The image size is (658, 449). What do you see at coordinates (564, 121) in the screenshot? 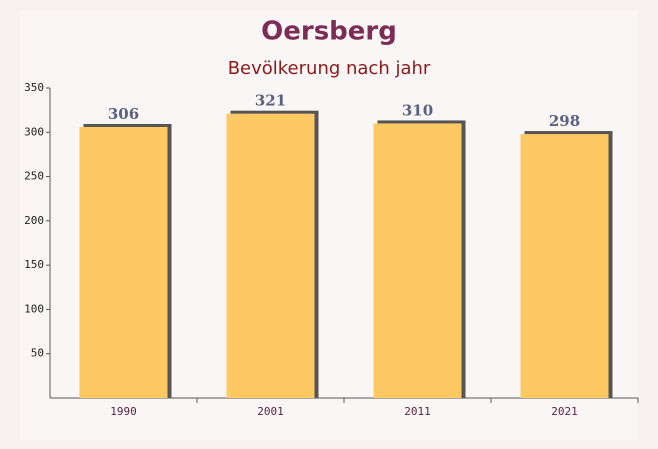
I see `value-label: 298` at bounding box center [564, 121].